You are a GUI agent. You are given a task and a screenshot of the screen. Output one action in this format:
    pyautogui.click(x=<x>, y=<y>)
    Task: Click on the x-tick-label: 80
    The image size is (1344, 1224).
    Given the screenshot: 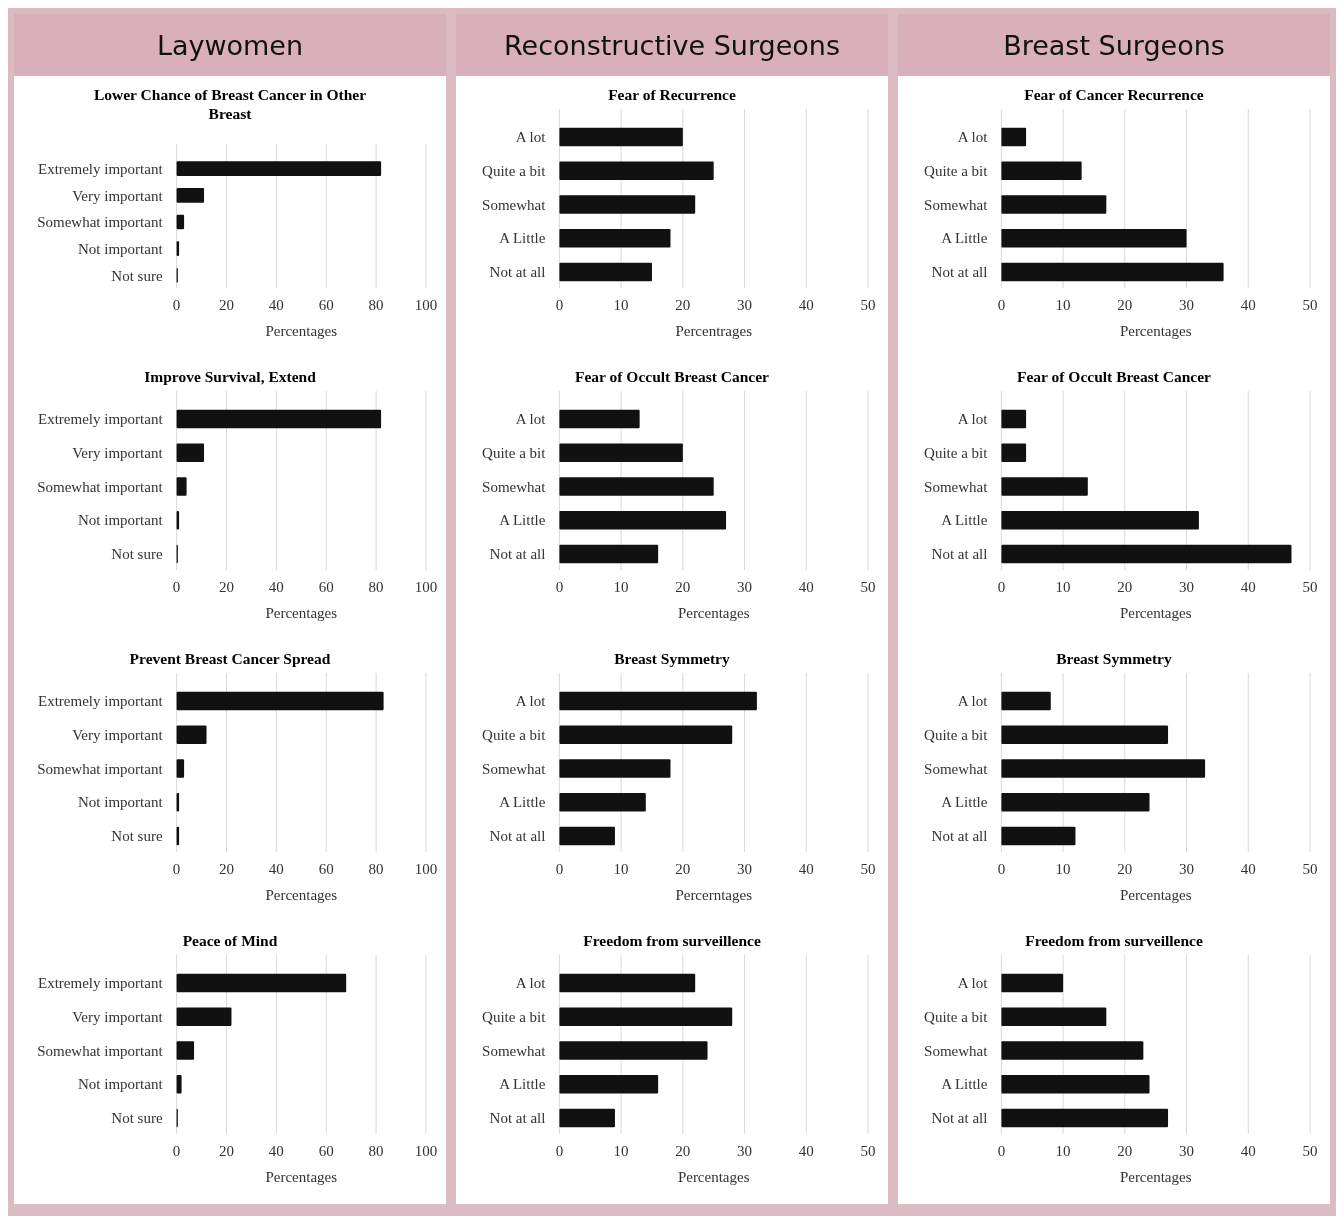 What is the action you would take?
    pyautogui.click(x=376, y=1151)
    